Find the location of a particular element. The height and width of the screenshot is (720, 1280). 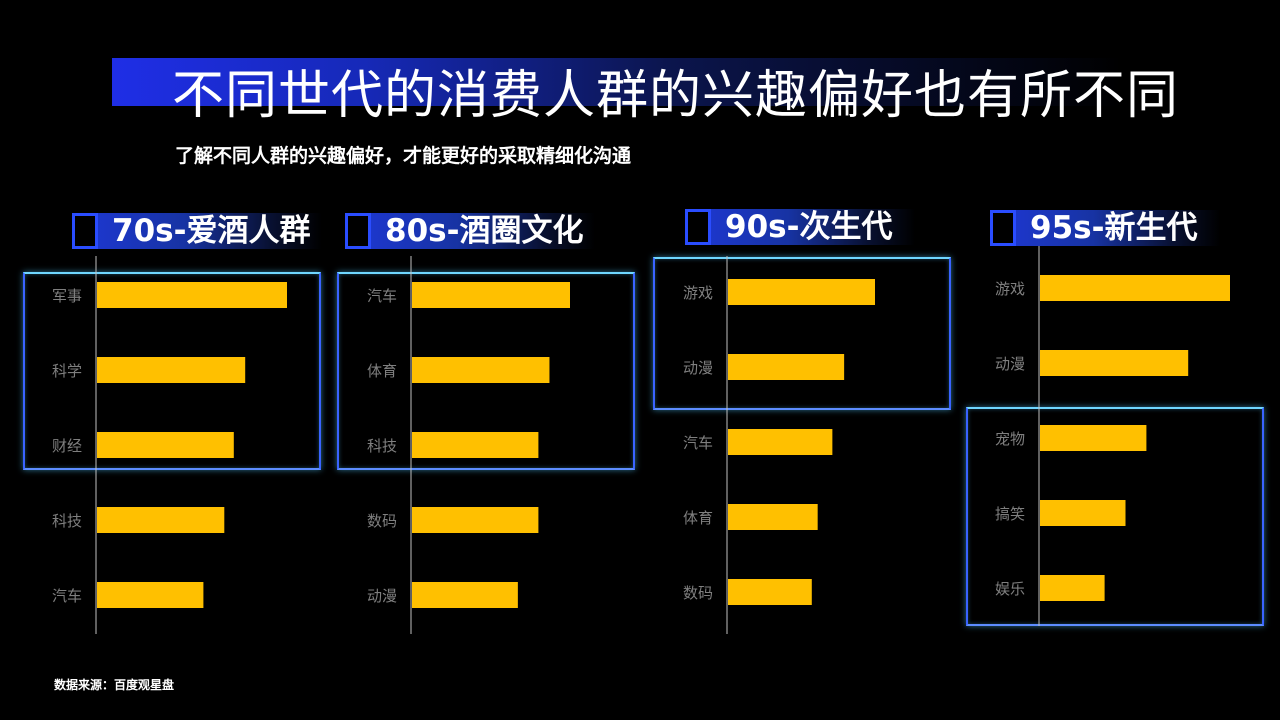

category-label: 娱乐 is located at coordinates (1010, 589).